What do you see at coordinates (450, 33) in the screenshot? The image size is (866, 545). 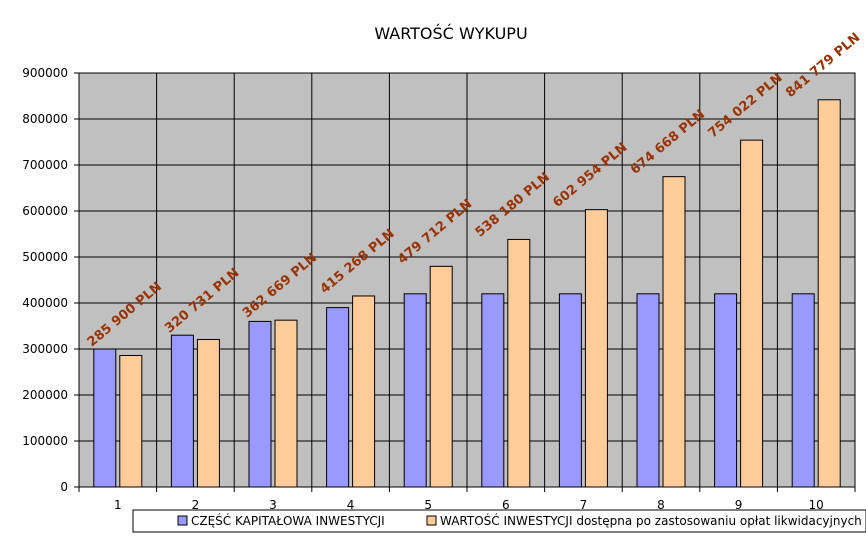 I see `chart-title: WARTOŚĆ WYKUPU` at bounding box center [450, 33].